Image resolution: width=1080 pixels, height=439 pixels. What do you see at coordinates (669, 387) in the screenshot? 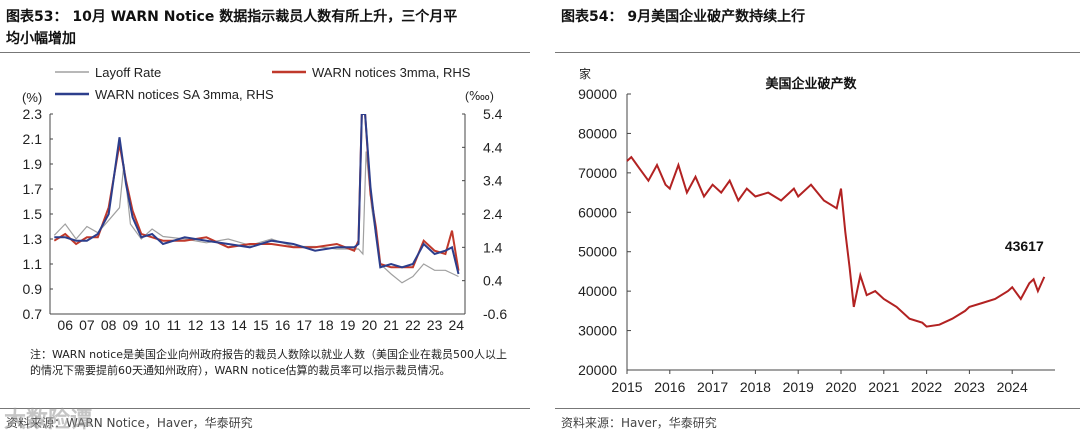
I see `x-tick: 2016` at bounding box center [669, 387].